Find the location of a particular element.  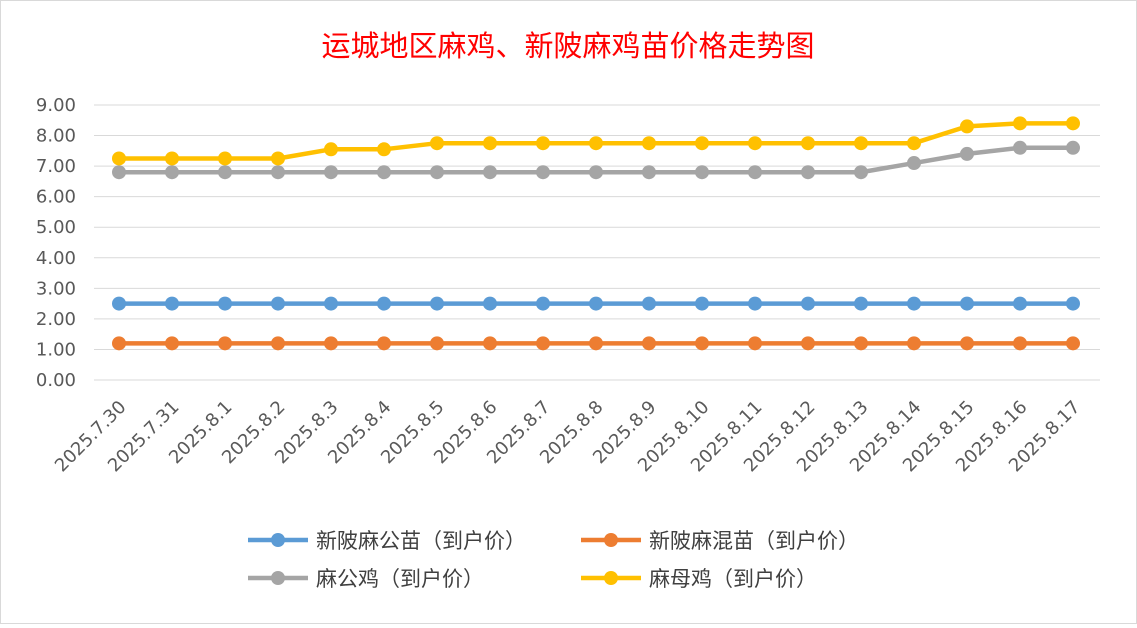

y-tick-label: 7.00 is located at coordinates (56, 166).